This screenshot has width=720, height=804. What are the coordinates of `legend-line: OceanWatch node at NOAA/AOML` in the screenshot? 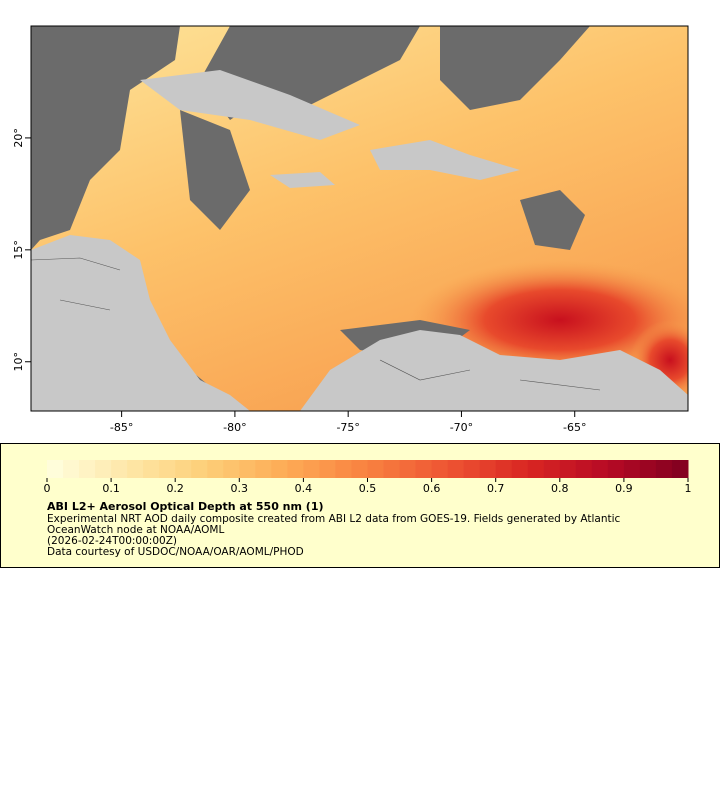 It's located at (135, 530).